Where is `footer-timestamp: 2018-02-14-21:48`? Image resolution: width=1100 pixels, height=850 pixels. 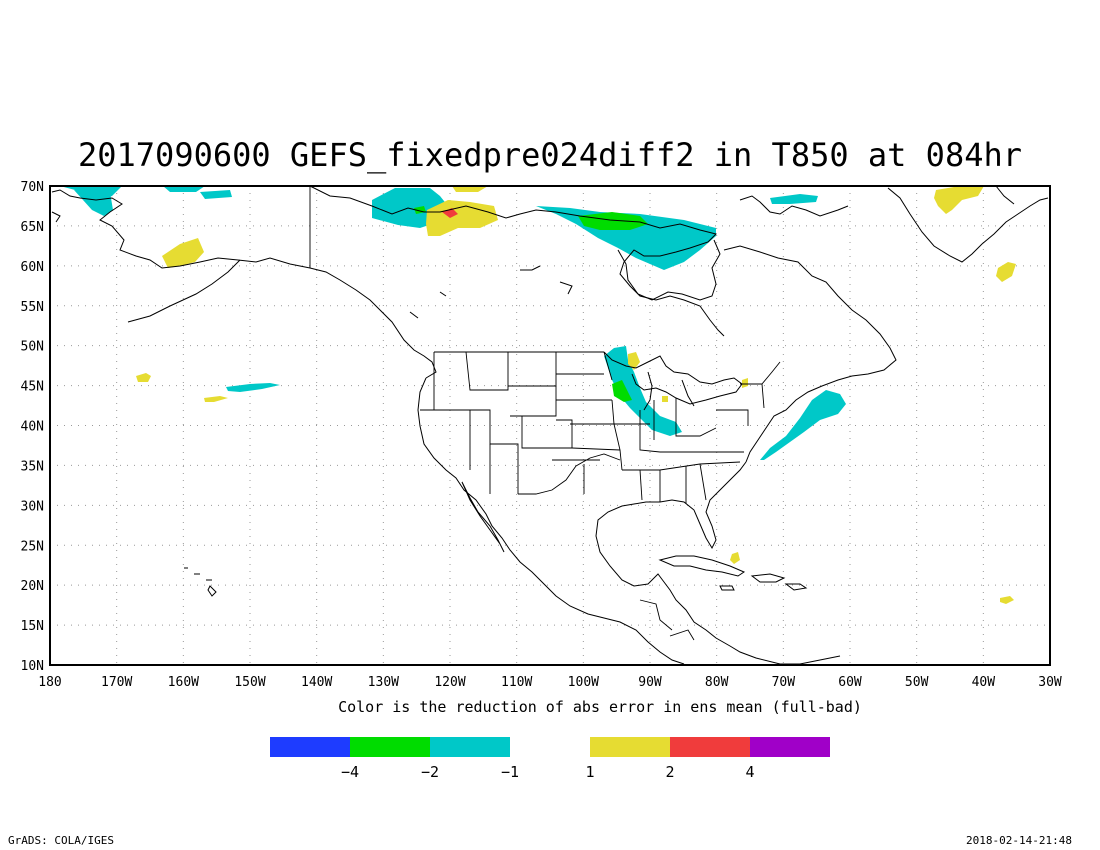 footer-timestamp: 2018-02-14-21:48 is located at coordinates (1019, 840).